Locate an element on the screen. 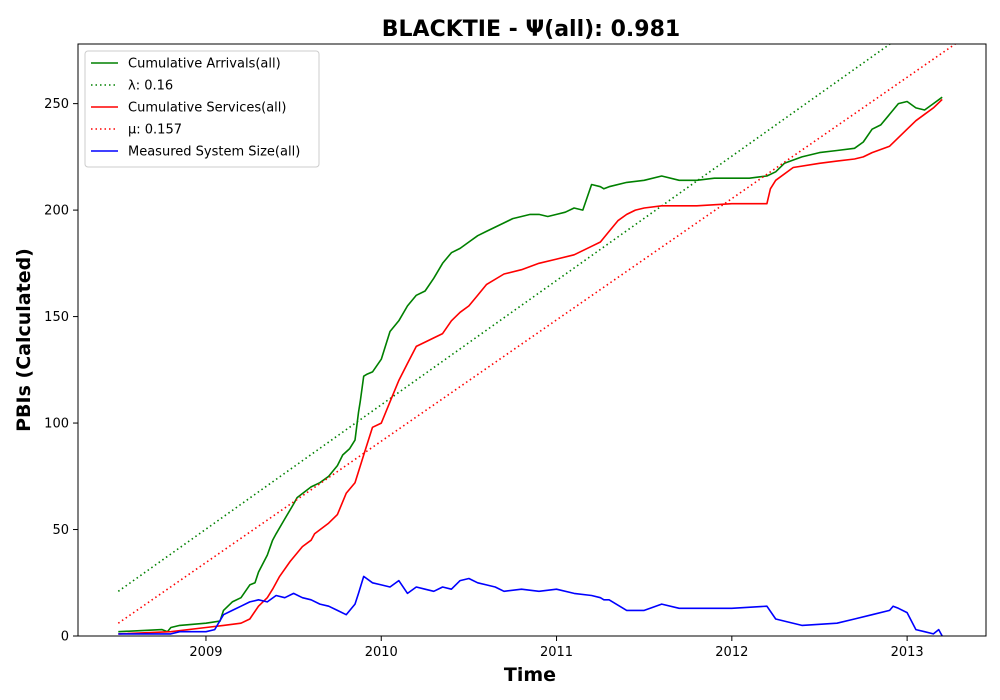 The image size is (1000, 700). legend-label: λ: 0.16 is located at coordinates (150, 86).